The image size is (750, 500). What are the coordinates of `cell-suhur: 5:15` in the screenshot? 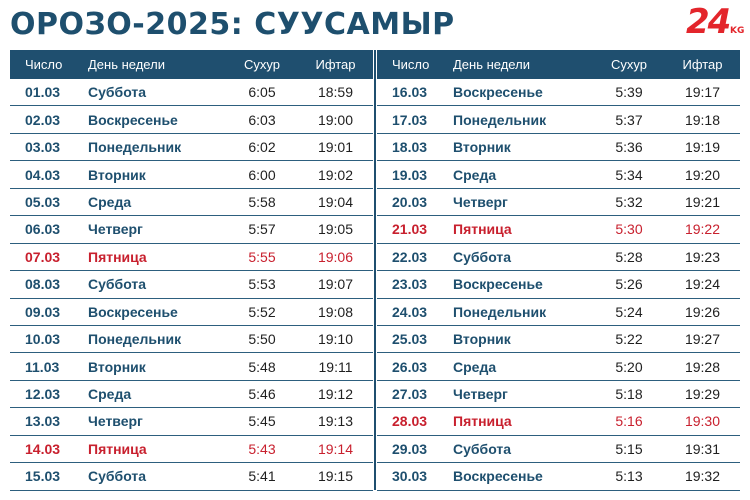 It's located at (629, 449).